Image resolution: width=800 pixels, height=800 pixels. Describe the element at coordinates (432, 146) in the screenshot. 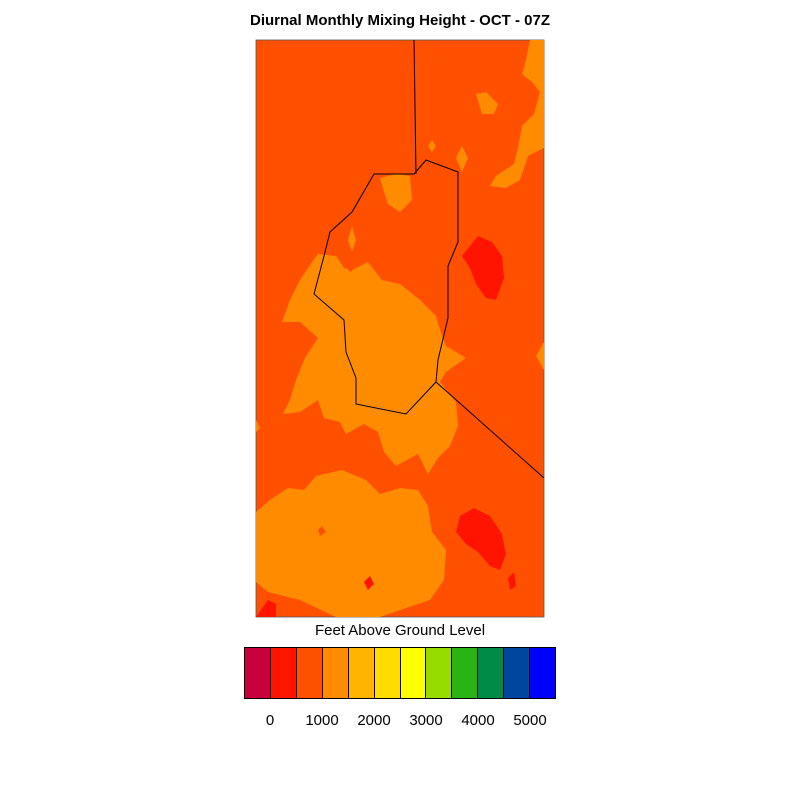

I see `orange-blob-c` at that location.